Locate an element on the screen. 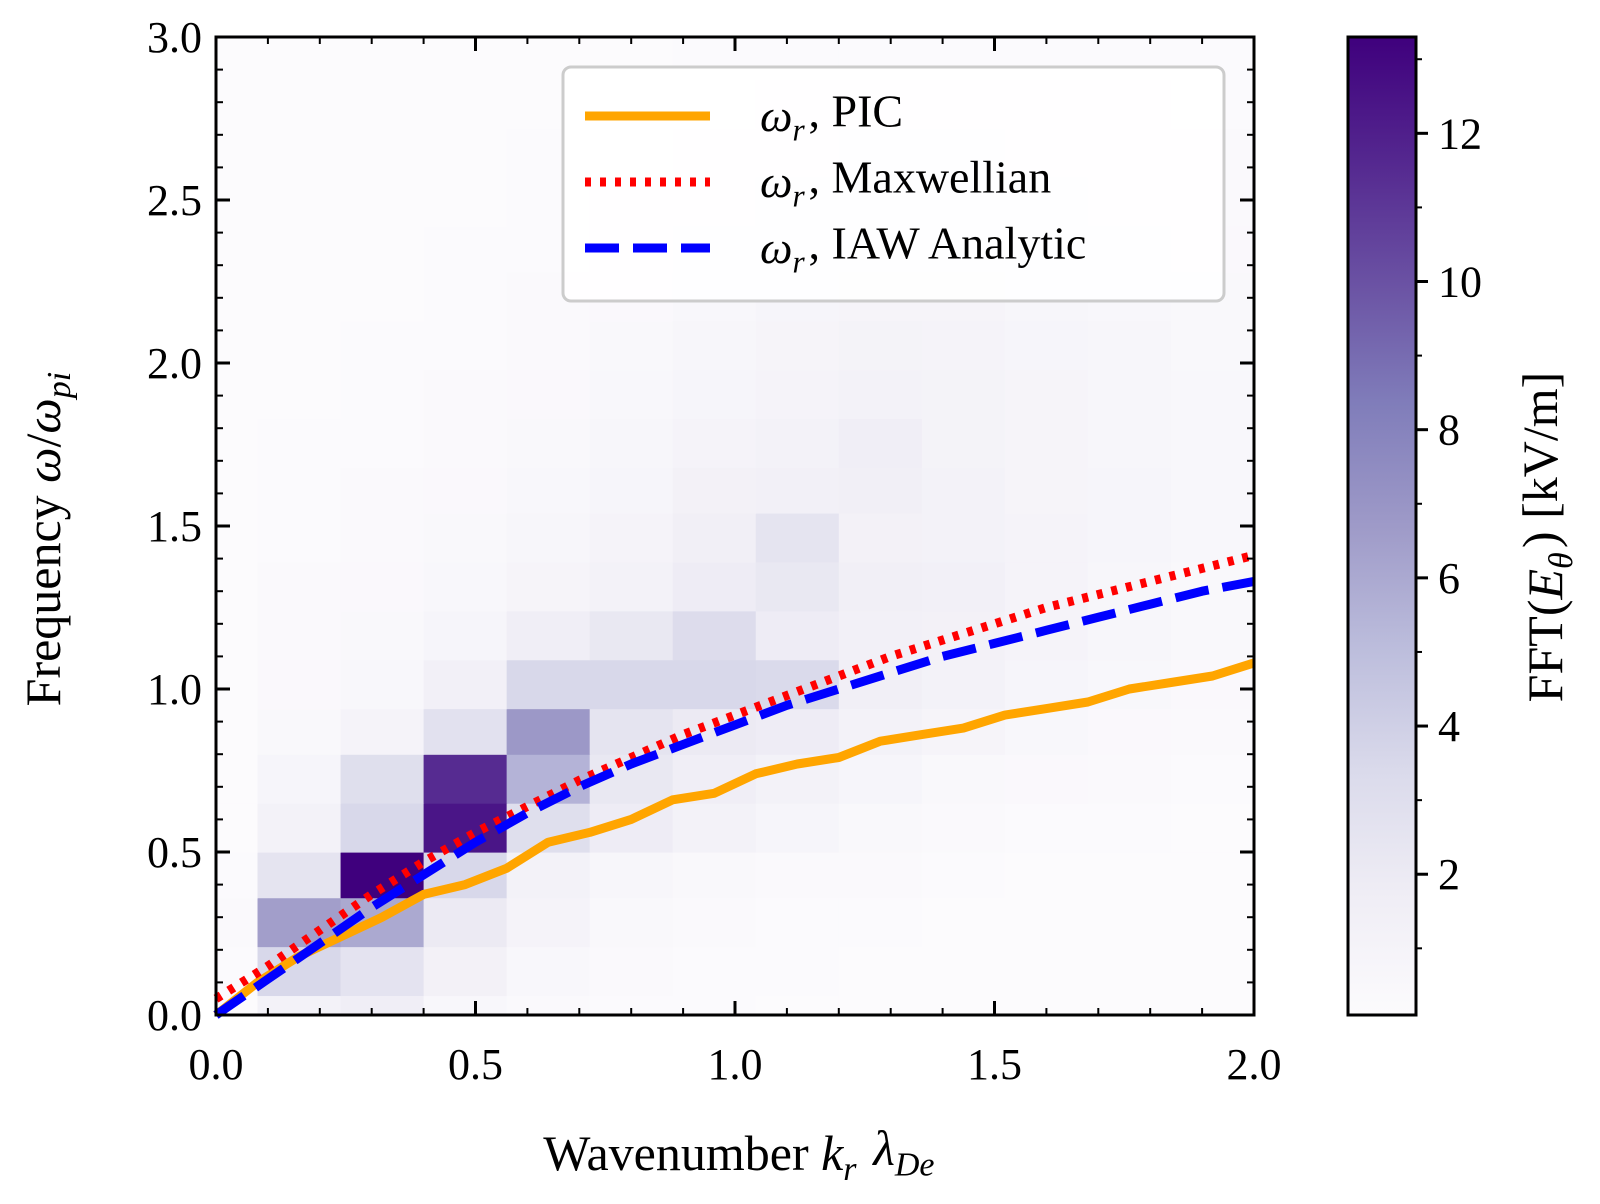  x-tick-label: 1.0 is located at coordinates (735, 1064).